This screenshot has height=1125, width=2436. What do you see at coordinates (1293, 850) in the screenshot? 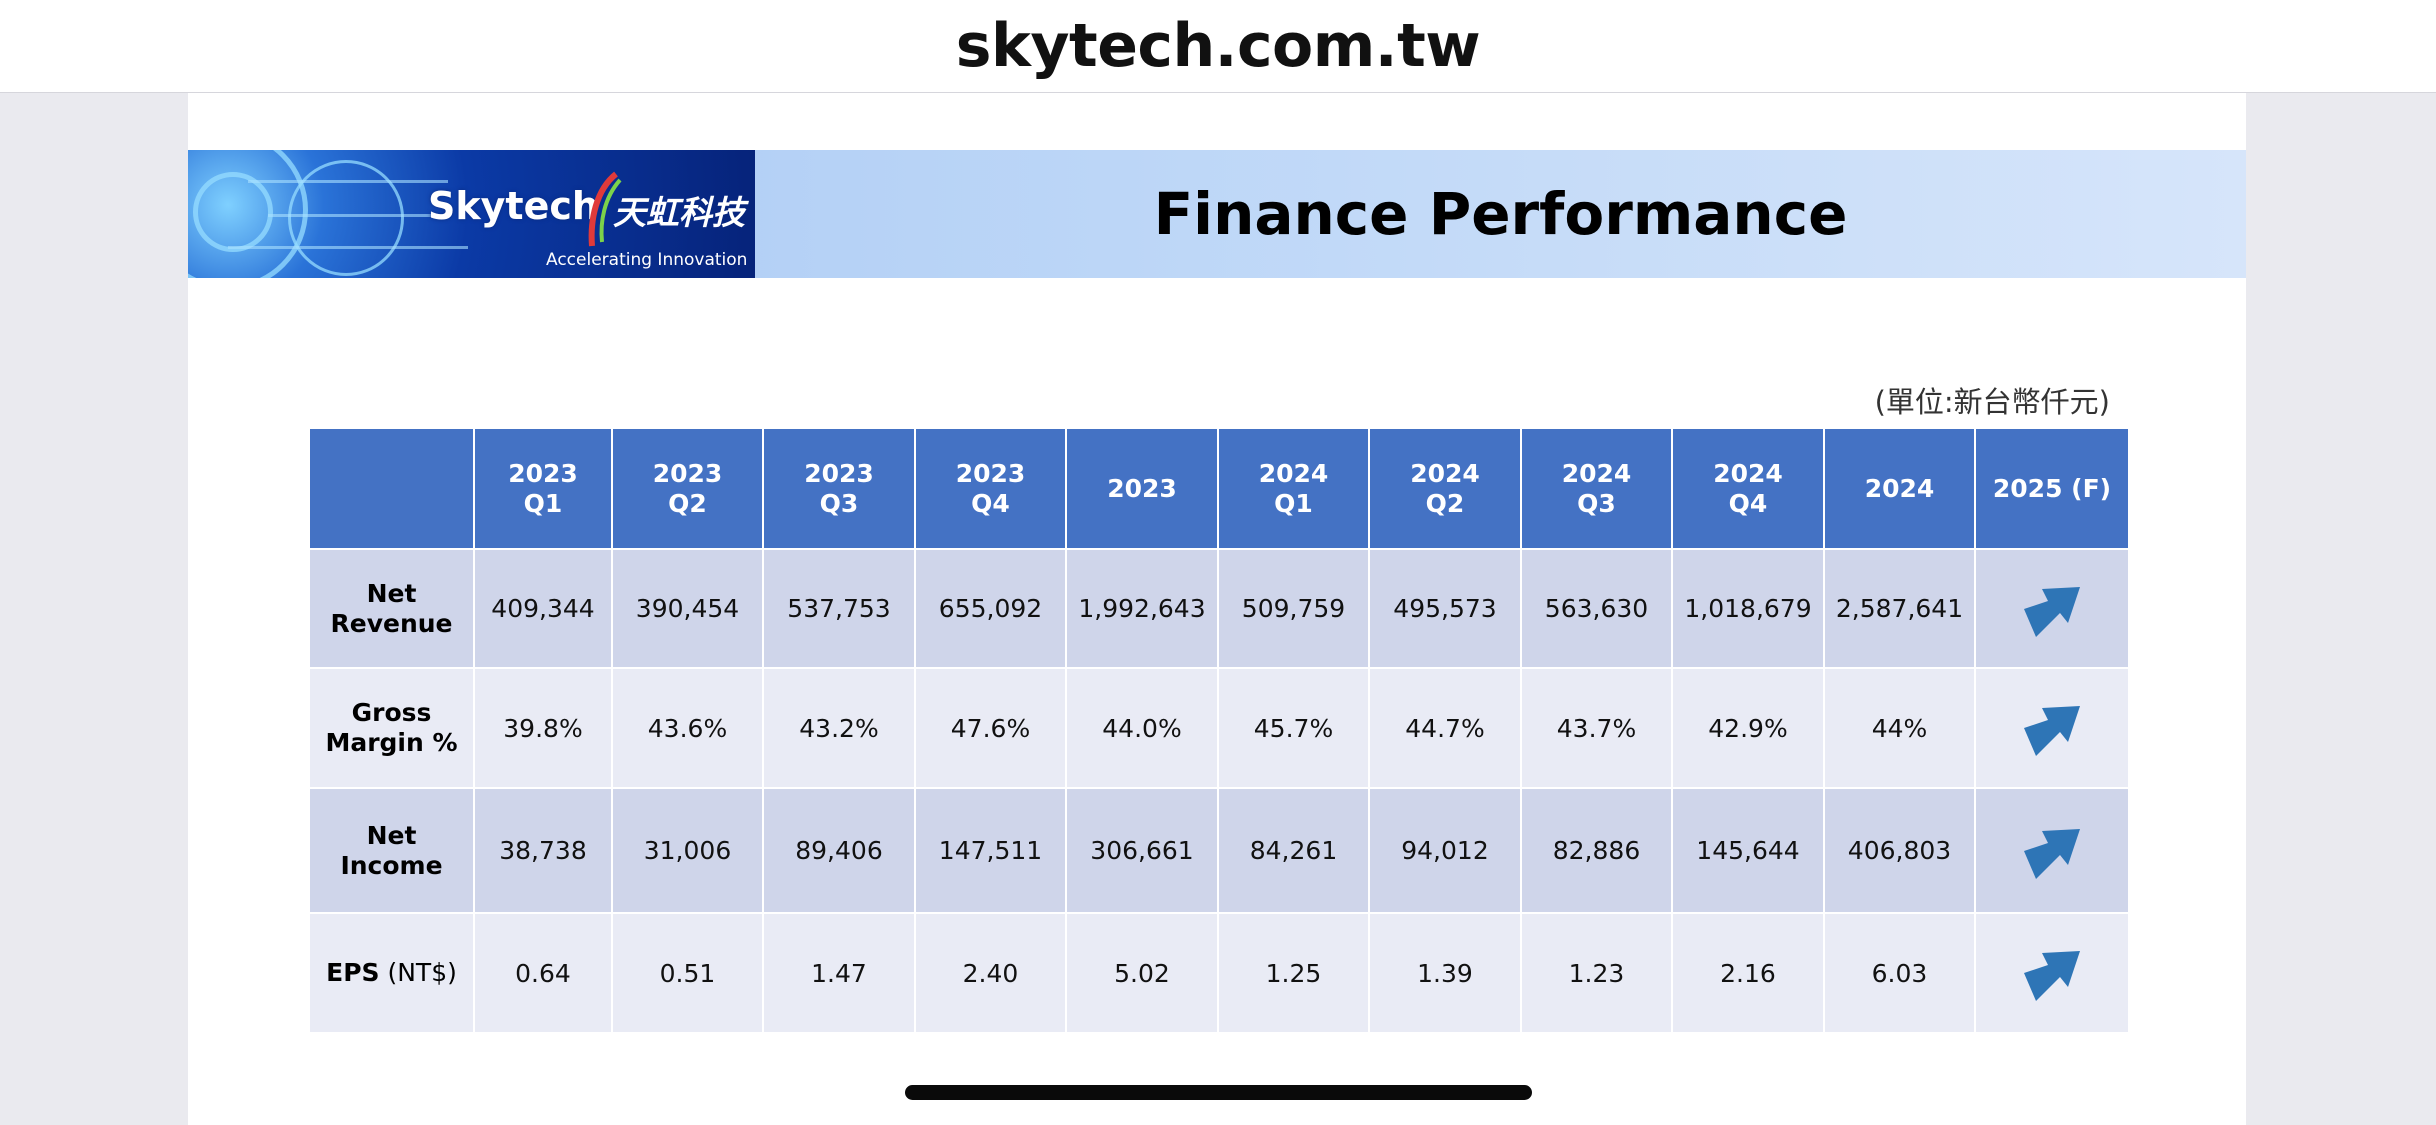
I see `table-cell: 84,261` at bounding box center [1293, 850].